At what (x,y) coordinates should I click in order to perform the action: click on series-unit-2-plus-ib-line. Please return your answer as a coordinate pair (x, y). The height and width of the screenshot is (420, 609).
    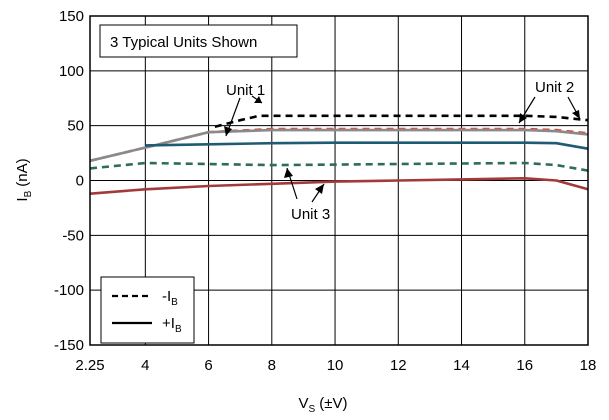
    Looking at the image, I should click on (339, 145).